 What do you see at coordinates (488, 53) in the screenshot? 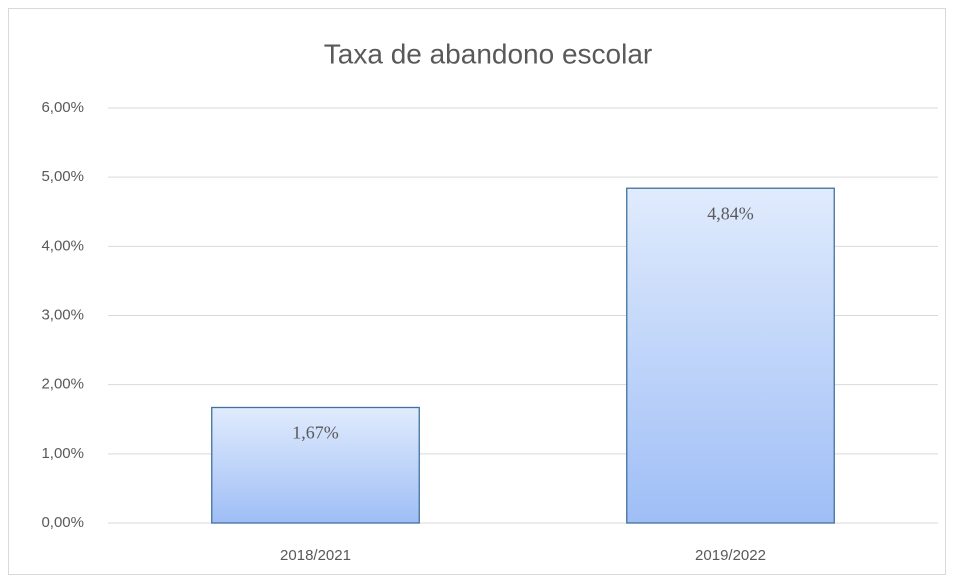
I see `chart-title: Taxa de abandono escolar` at bounding box center [488, 53].